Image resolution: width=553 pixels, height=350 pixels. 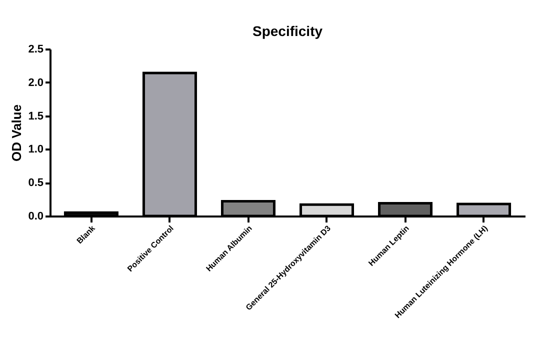 What do you see at coordinates (36, 116) in the screenshot?
I see `y-tick-label: 1.5` at bounding box center [36, 116].